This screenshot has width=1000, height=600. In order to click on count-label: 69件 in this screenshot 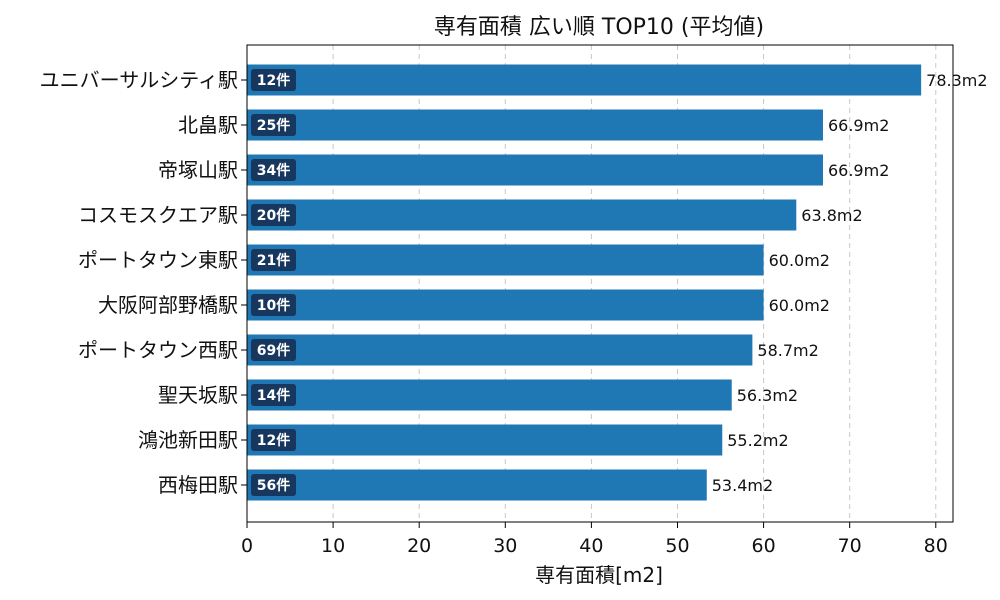, I will do `click(273, 350)`.